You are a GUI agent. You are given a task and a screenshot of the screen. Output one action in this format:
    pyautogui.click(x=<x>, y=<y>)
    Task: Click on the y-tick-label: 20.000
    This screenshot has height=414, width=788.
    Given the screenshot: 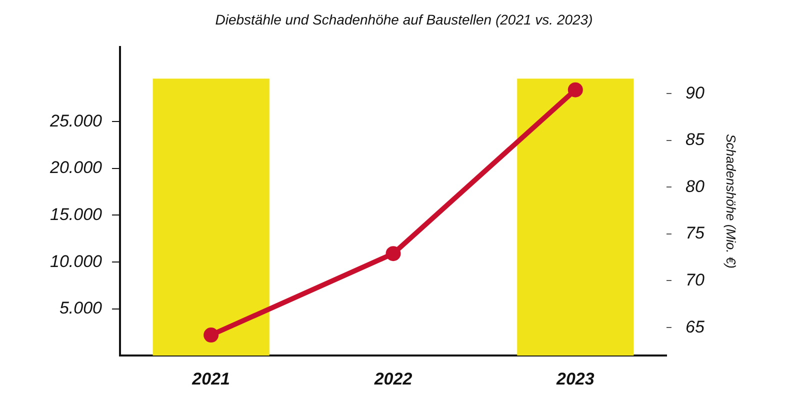 What is the action you would take?
    pyautogui.click(x=75, y=168)
    